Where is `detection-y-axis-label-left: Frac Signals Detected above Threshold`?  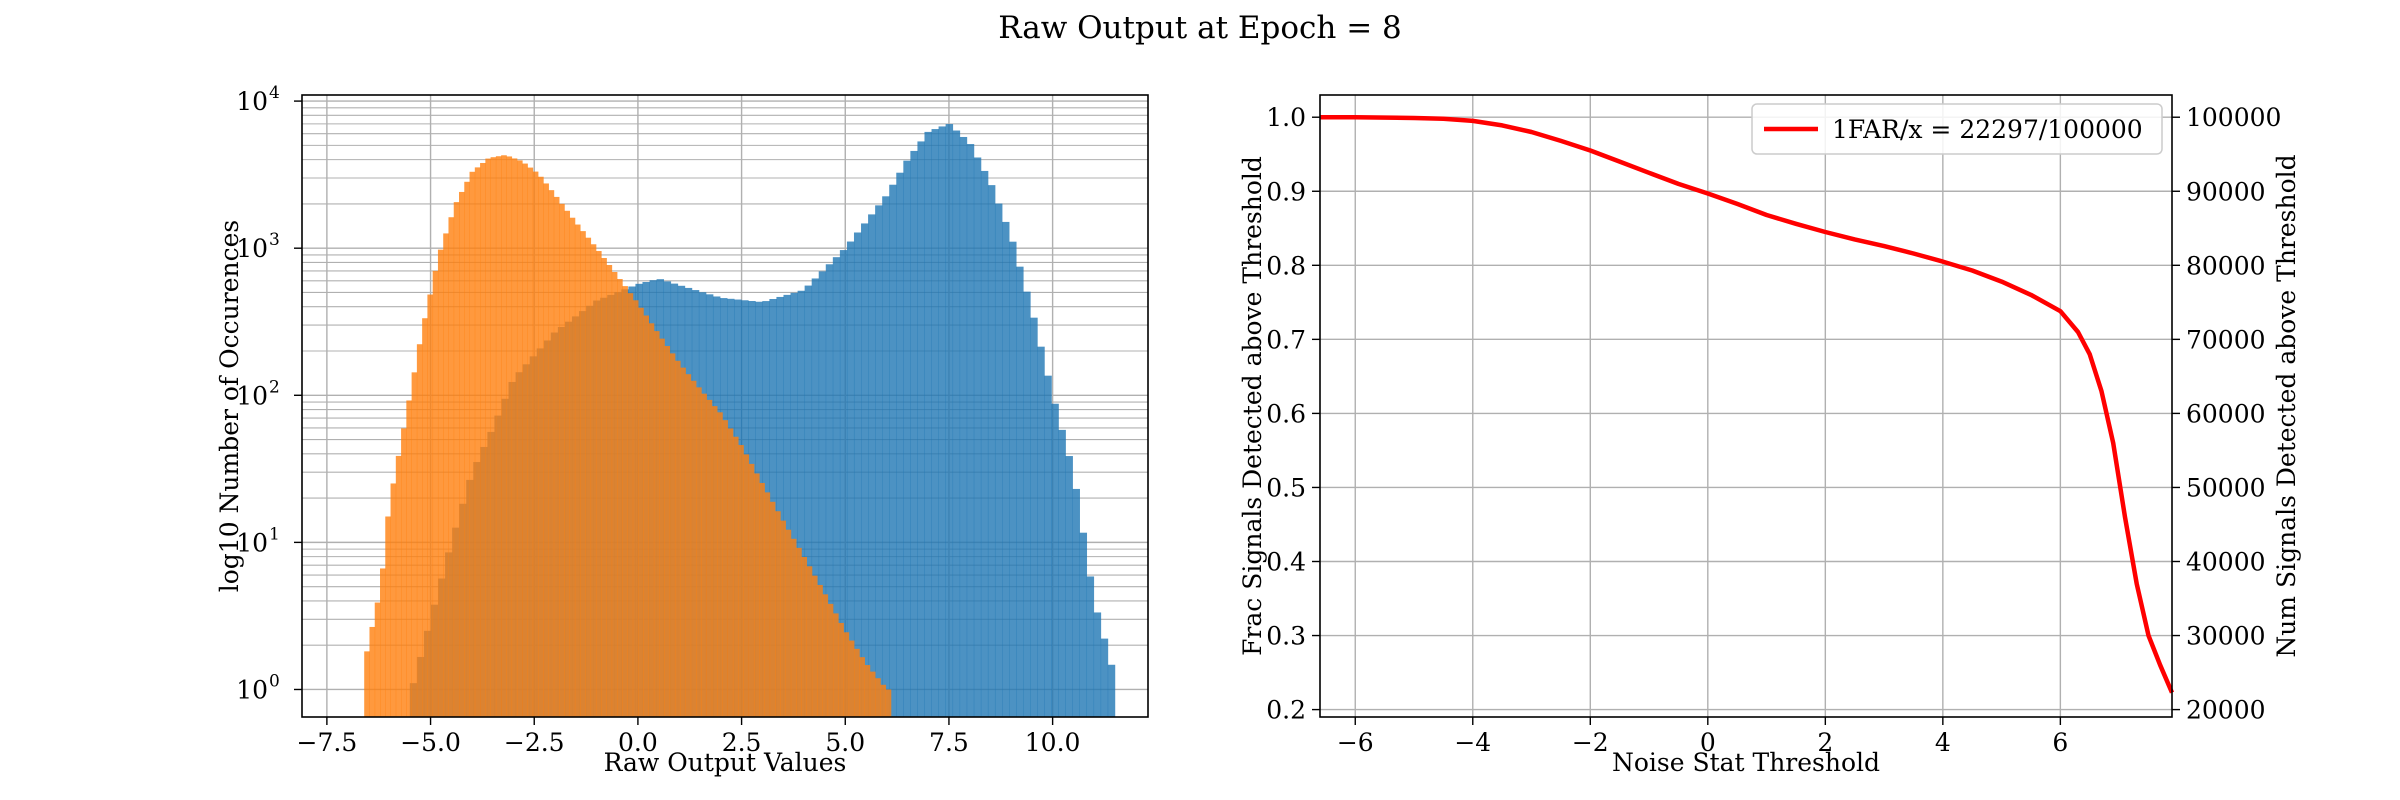 detection-y-axis-label-left: Frac Signals Detected above Threshold is located at coordinates (1252, 406).